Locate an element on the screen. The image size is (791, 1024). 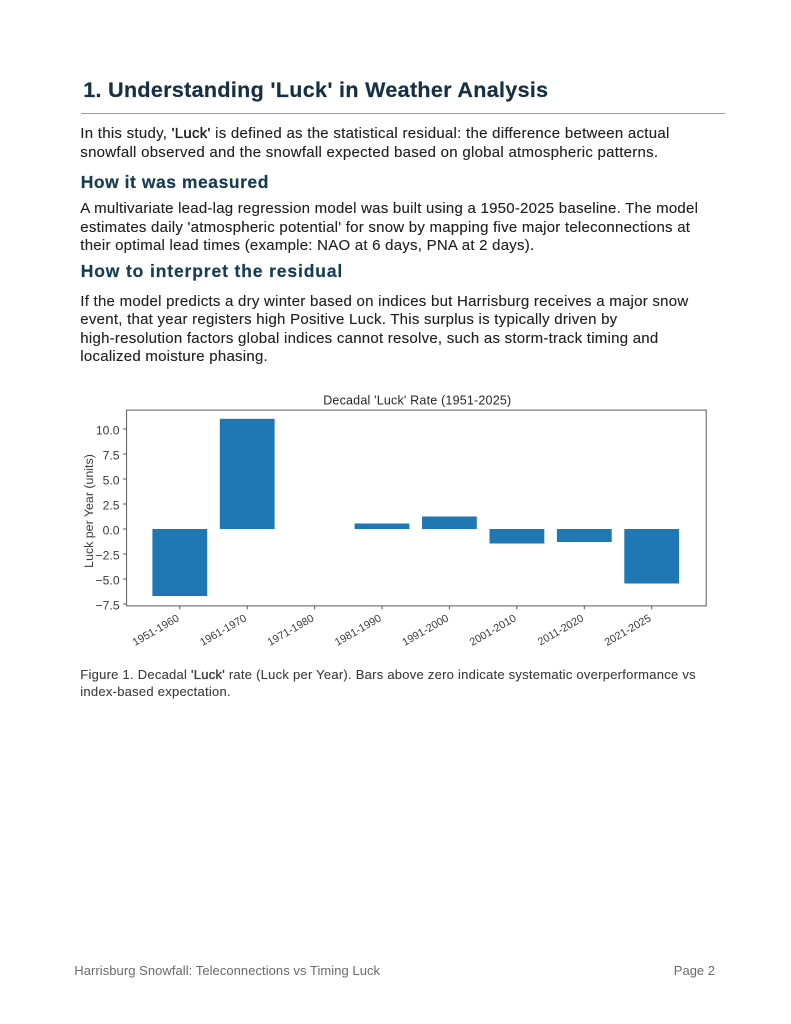
svg-text: 1951-1960 is located at coordinates (156, 631).